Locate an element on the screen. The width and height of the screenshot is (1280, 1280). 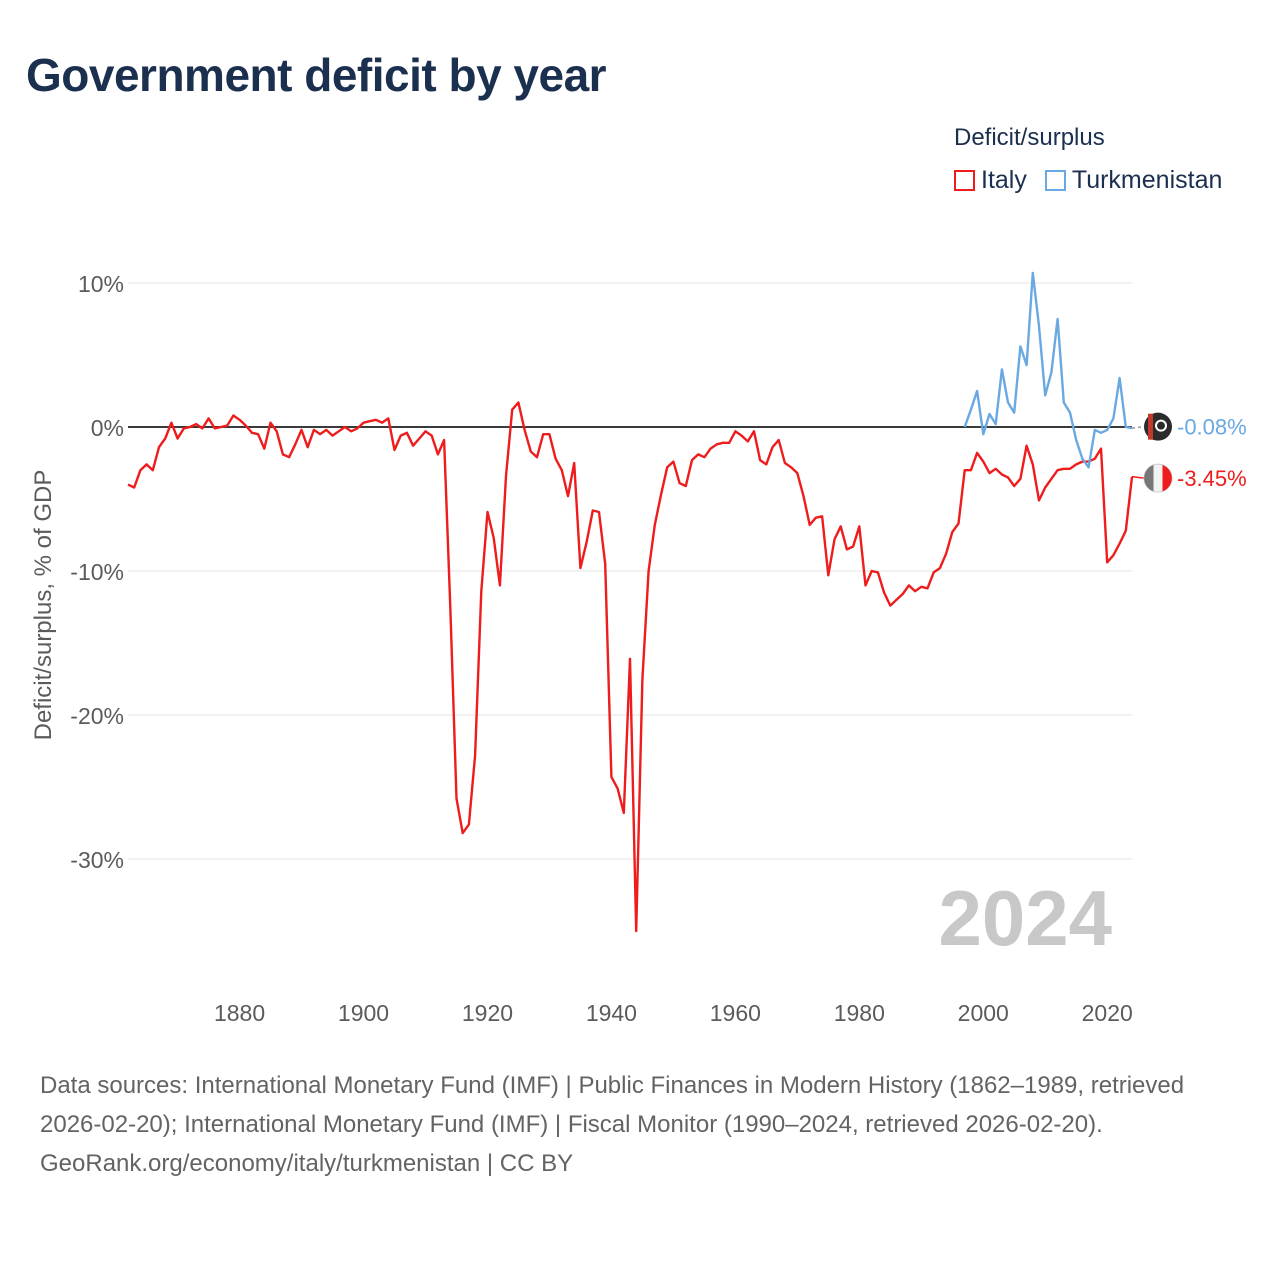
end-value-label-turkmenistan: -0.08% is located at coordinates (1212, 427).